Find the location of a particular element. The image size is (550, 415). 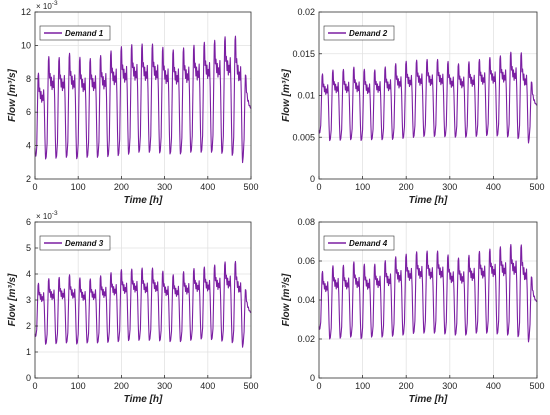

y-tick-label: 0.08 is located at coordinates (306, 222).